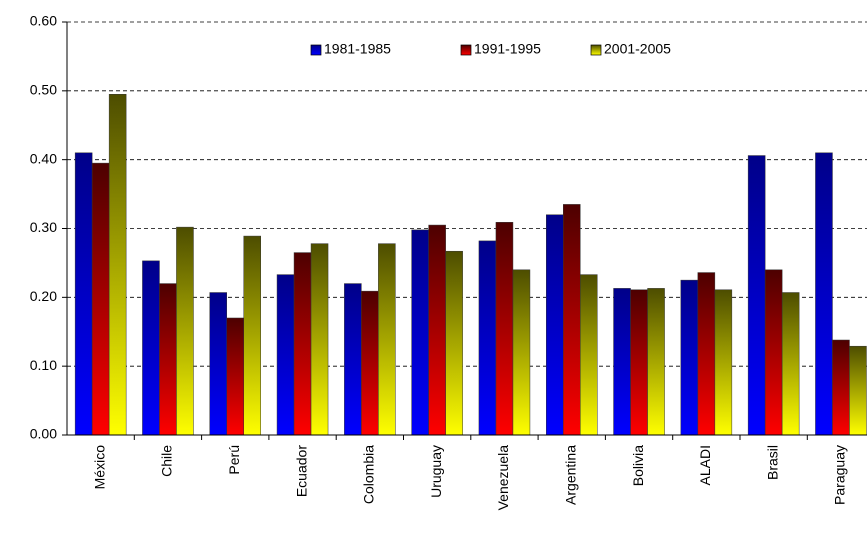 This screenshot has width=867, height=542. Describe the element at coordinates (301, 471) in the screenshot. I see `x-tick-label: Ecuador` at that location.